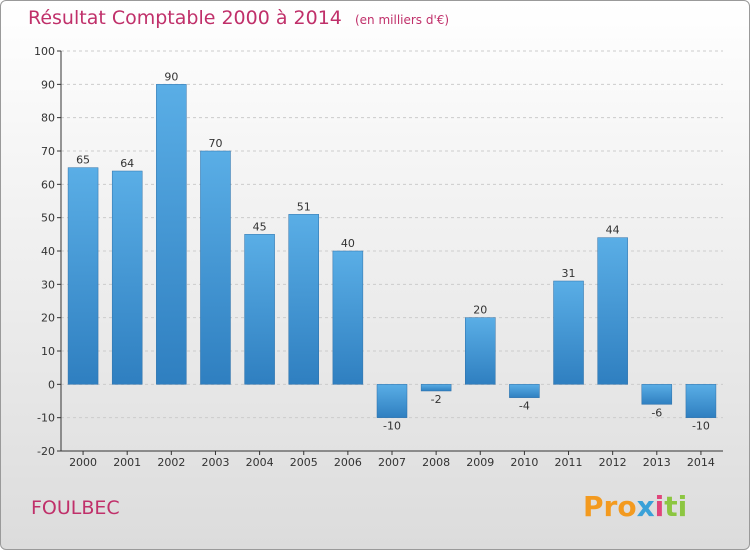  Describe the element at coordinates (656, 412) in the screenshot. I see `data-label: -6` at that location.